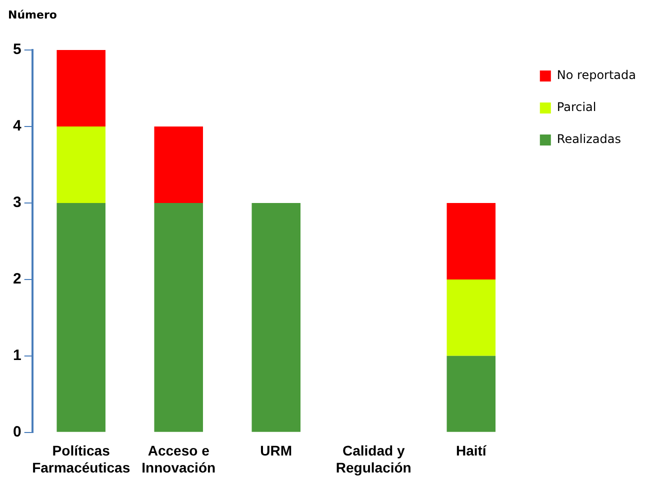 This screenshot has width=652, height=484. Describe the element at coordinates (17, 126) in the screenshot. I see `y-tick-label: 4` at that location.